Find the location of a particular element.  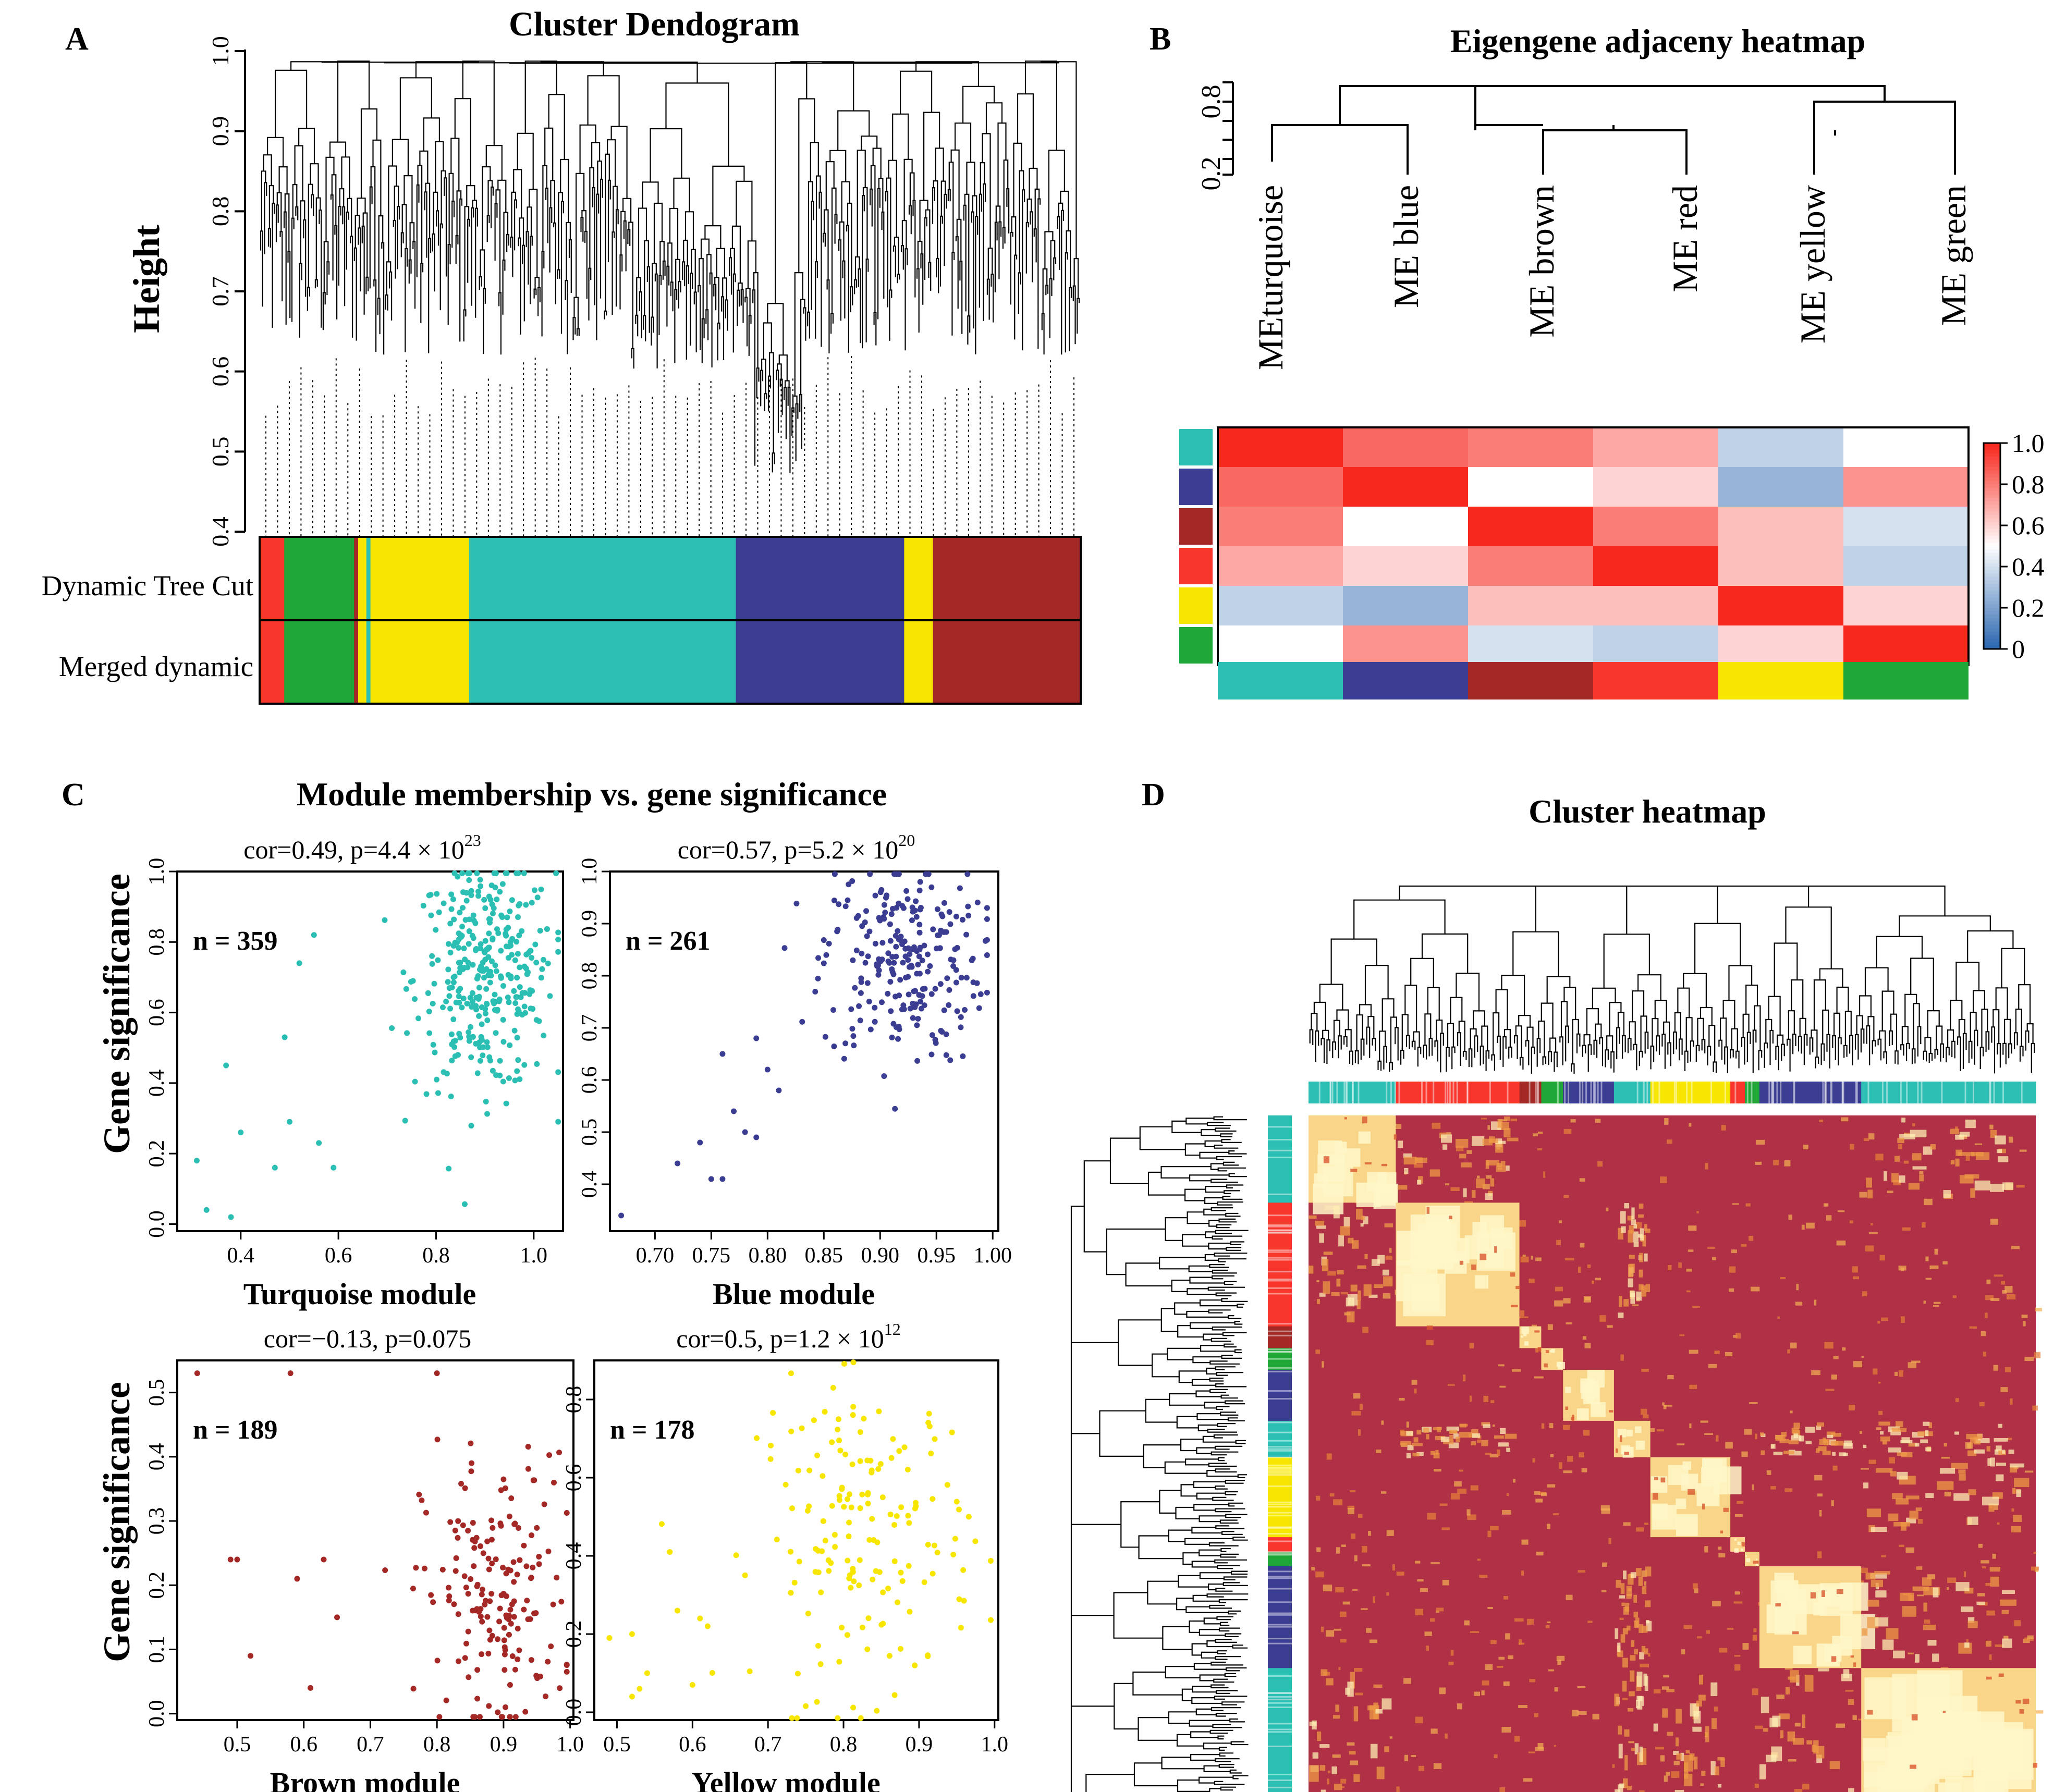

panel-c-ylabel-bottom: Gene significance is located at coordinates (117, 1522).